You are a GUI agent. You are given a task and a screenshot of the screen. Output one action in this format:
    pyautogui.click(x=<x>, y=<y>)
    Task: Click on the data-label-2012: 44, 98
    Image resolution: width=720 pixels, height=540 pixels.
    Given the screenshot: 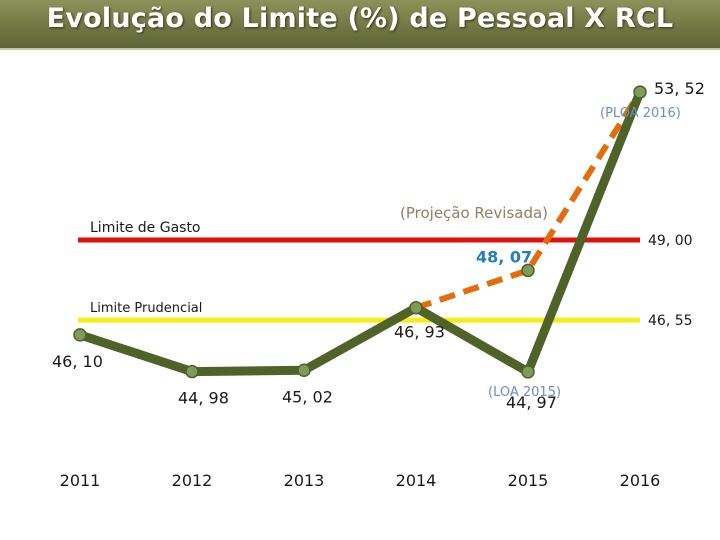 What is the action you would take?
    pyautogui.click(x=203, y=398)
    